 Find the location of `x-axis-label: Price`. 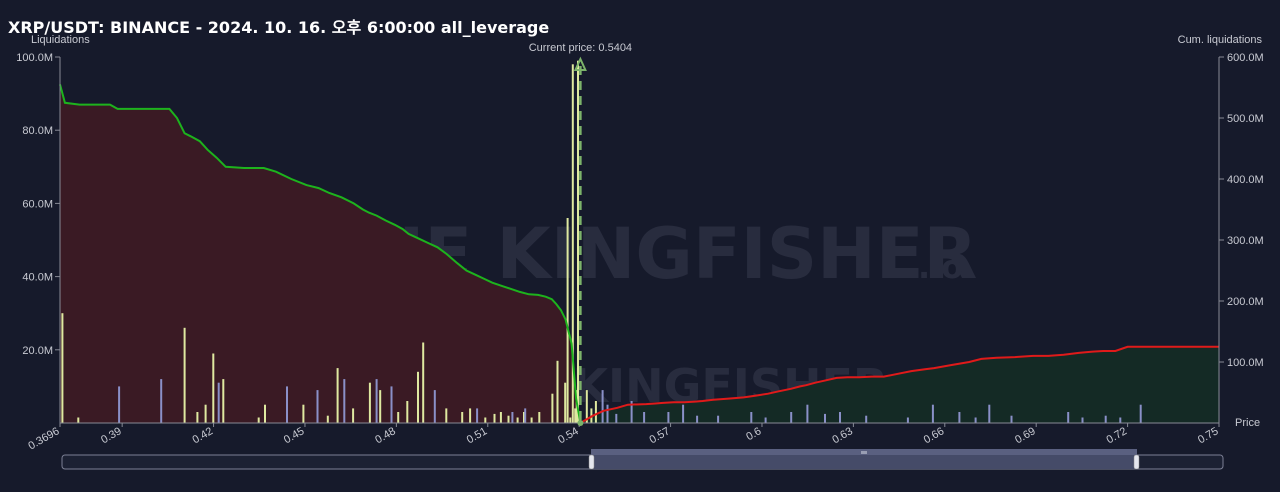

x-axis-label: Price is located at coordinates (1247, 423).